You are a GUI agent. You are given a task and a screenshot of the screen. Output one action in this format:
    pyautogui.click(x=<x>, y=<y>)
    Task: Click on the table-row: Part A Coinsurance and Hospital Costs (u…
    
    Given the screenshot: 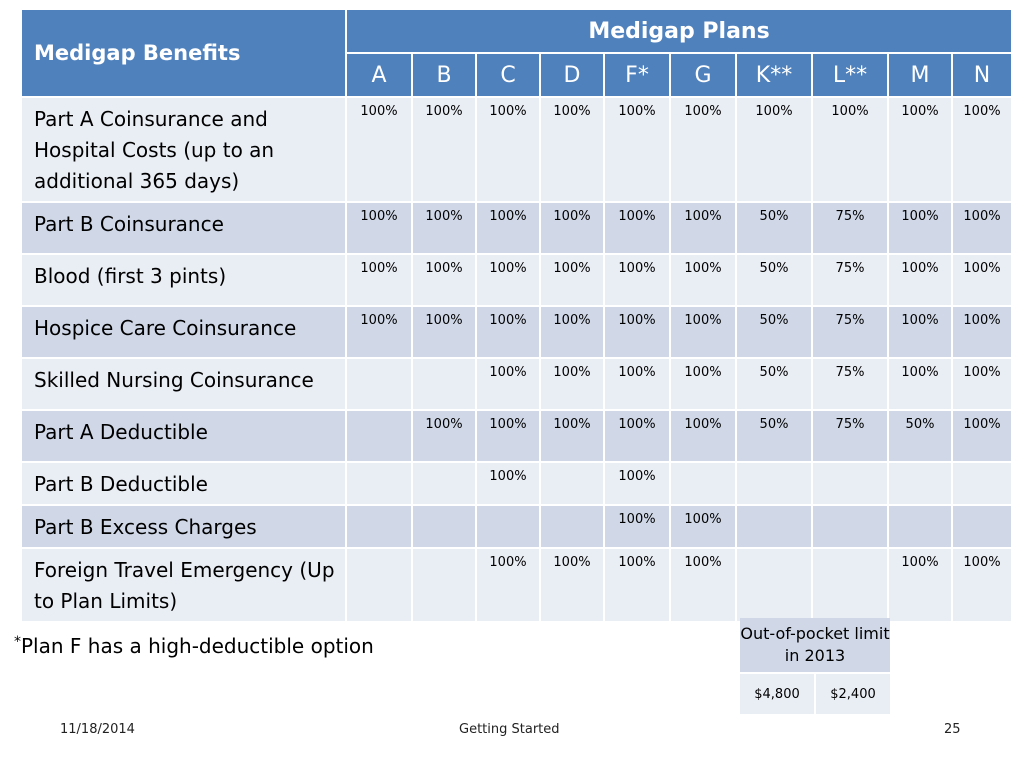 What is the action you would take?
    pyautogui.click(x=516, y=149)
    